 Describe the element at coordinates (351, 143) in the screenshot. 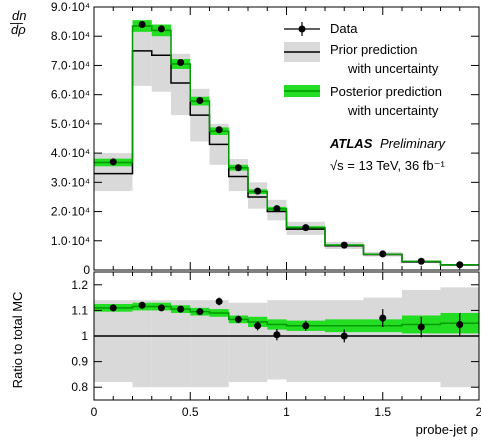

I see `atlas-experiment-name: ATLAS` at that location.